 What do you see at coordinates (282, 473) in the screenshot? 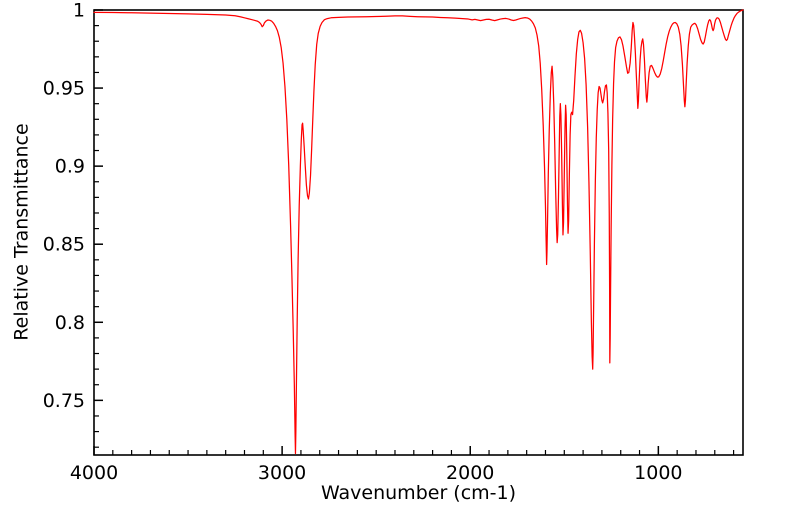
I see `x-tick-label: 3000` at bounding box center [282, 473].